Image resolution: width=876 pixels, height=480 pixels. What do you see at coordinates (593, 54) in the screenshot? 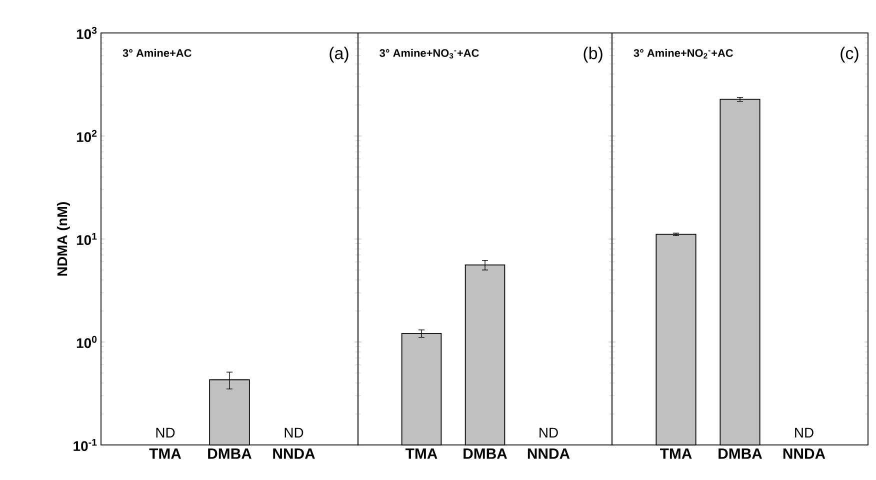
I see `annotation: (b)` at bounding box center [593, 54].